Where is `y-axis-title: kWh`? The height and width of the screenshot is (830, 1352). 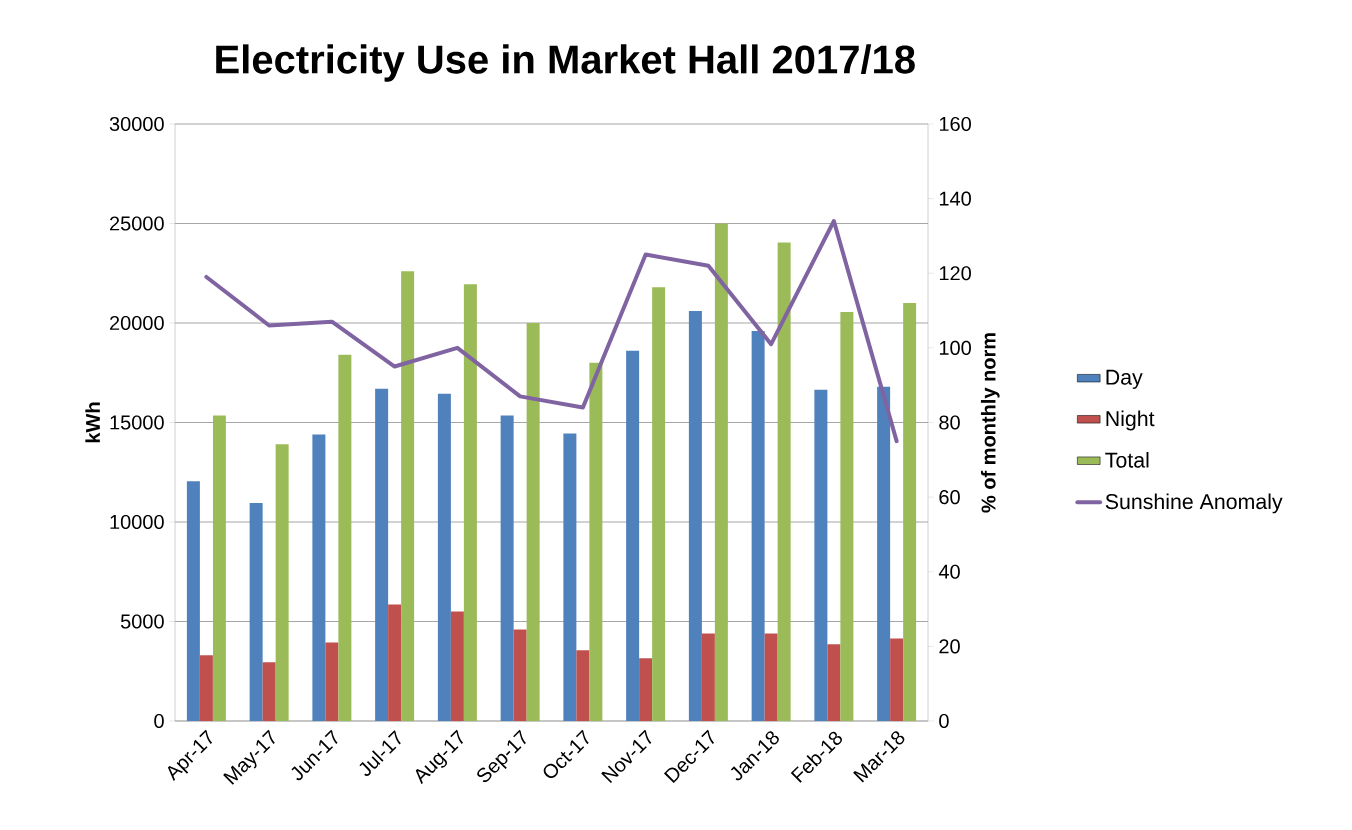 y-axis-title: kWh is located at coordinates (92, 422).